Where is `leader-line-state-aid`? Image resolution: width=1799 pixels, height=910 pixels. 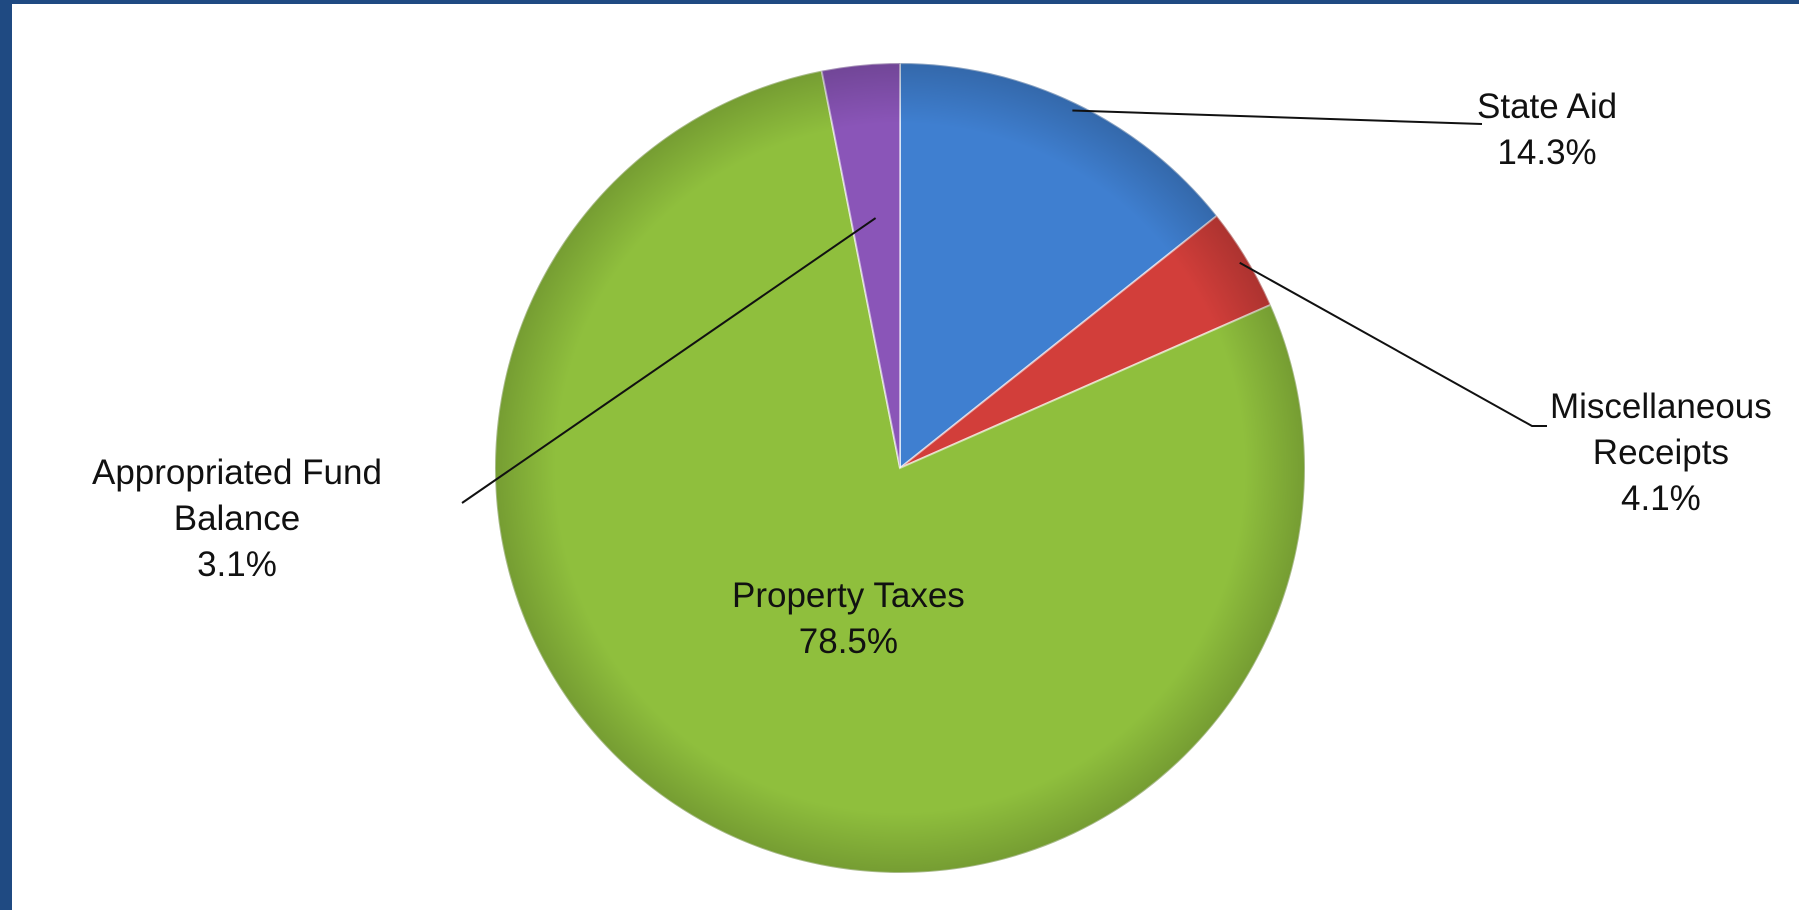 leader-line-state-aid is located at coordinates (1277, 117).